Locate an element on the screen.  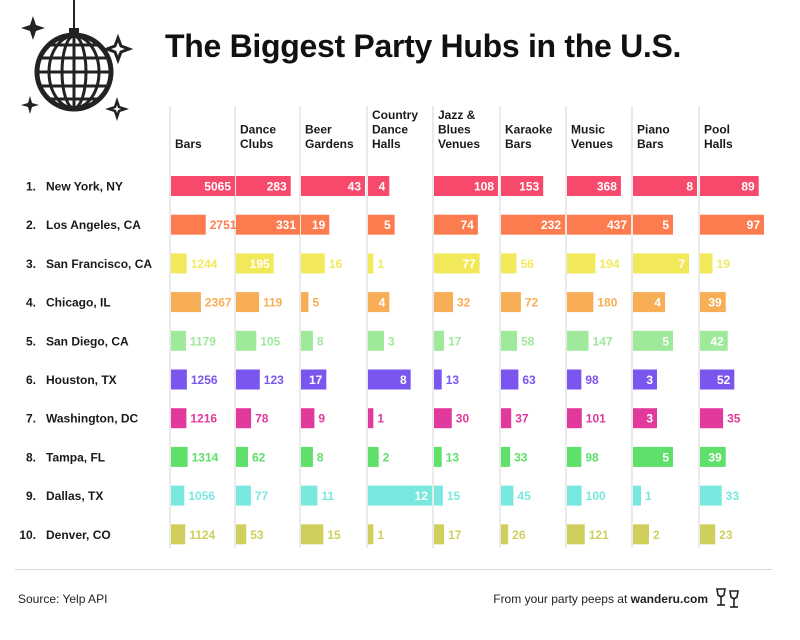
rank-label: 5. is located at coordinates (31, 341).